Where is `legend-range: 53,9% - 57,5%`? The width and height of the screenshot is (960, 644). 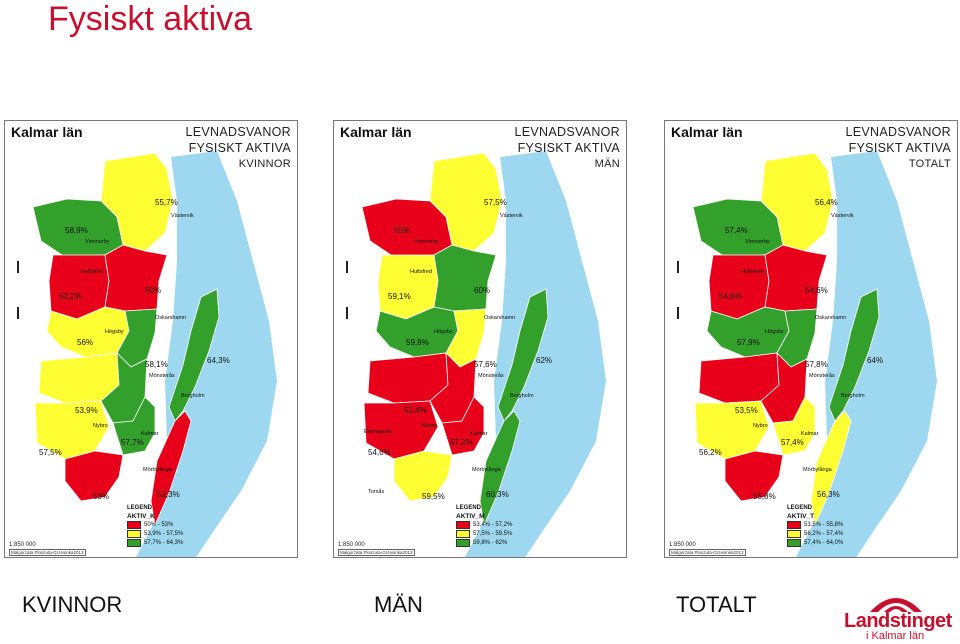 legend-range: 53,9% - 57,5% is located at coordinates (164, 534).